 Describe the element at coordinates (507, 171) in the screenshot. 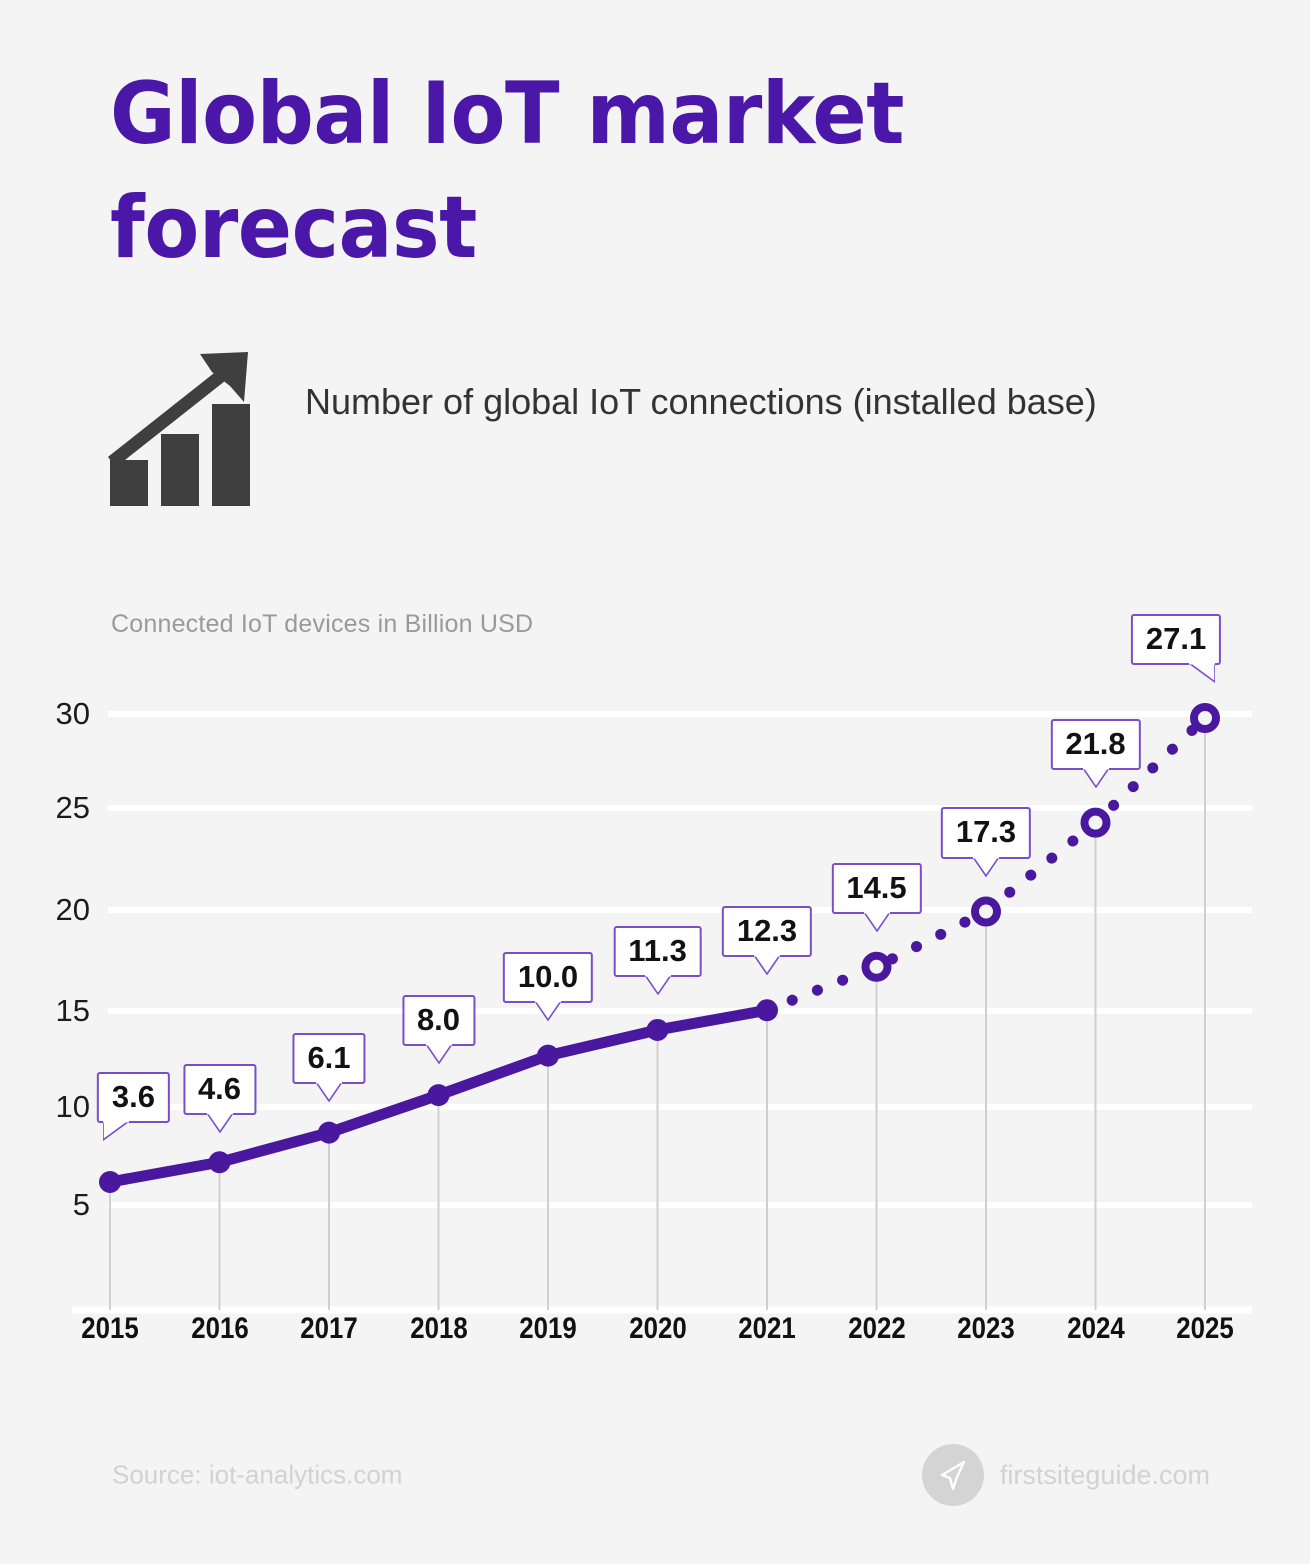

I see `page-title: Global IoT market forecast` at that location.